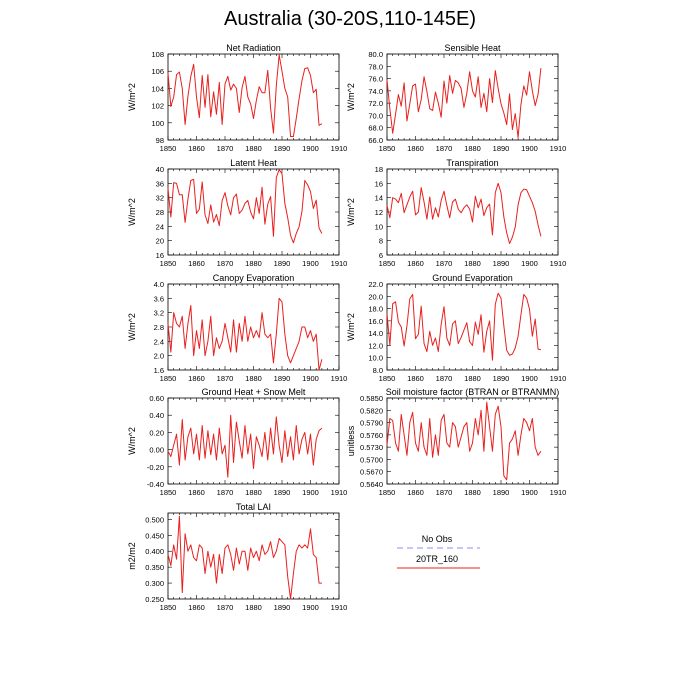  I want to click on panel-title: Ground Heat + Snow Melt, so click(254, 392).